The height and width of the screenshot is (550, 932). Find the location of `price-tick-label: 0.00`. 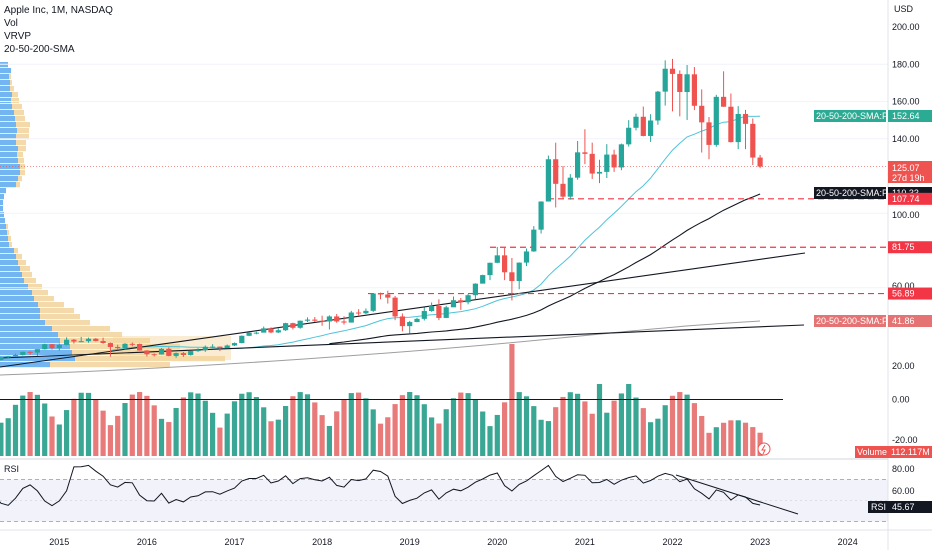

price-tick-label: 0.00 is located at coordinates (901, 400).